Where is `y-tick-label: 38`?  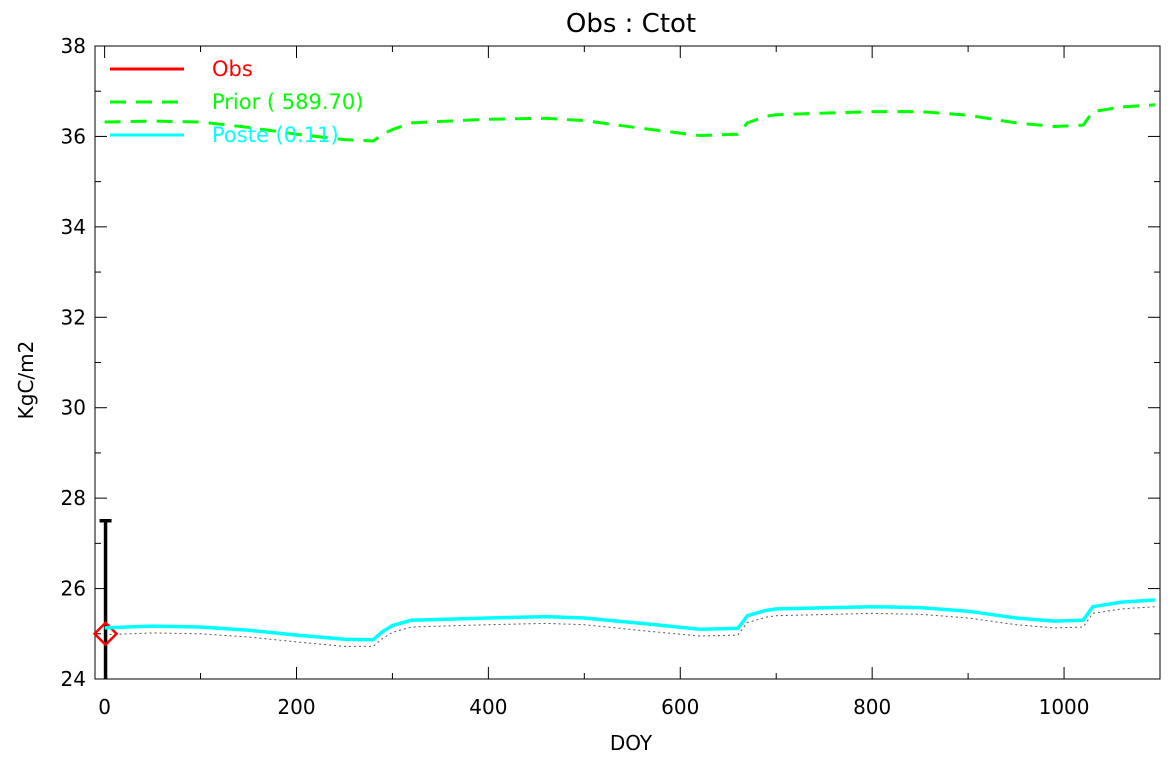 y-tick-label: 38 is located at coordinates (73, 46).